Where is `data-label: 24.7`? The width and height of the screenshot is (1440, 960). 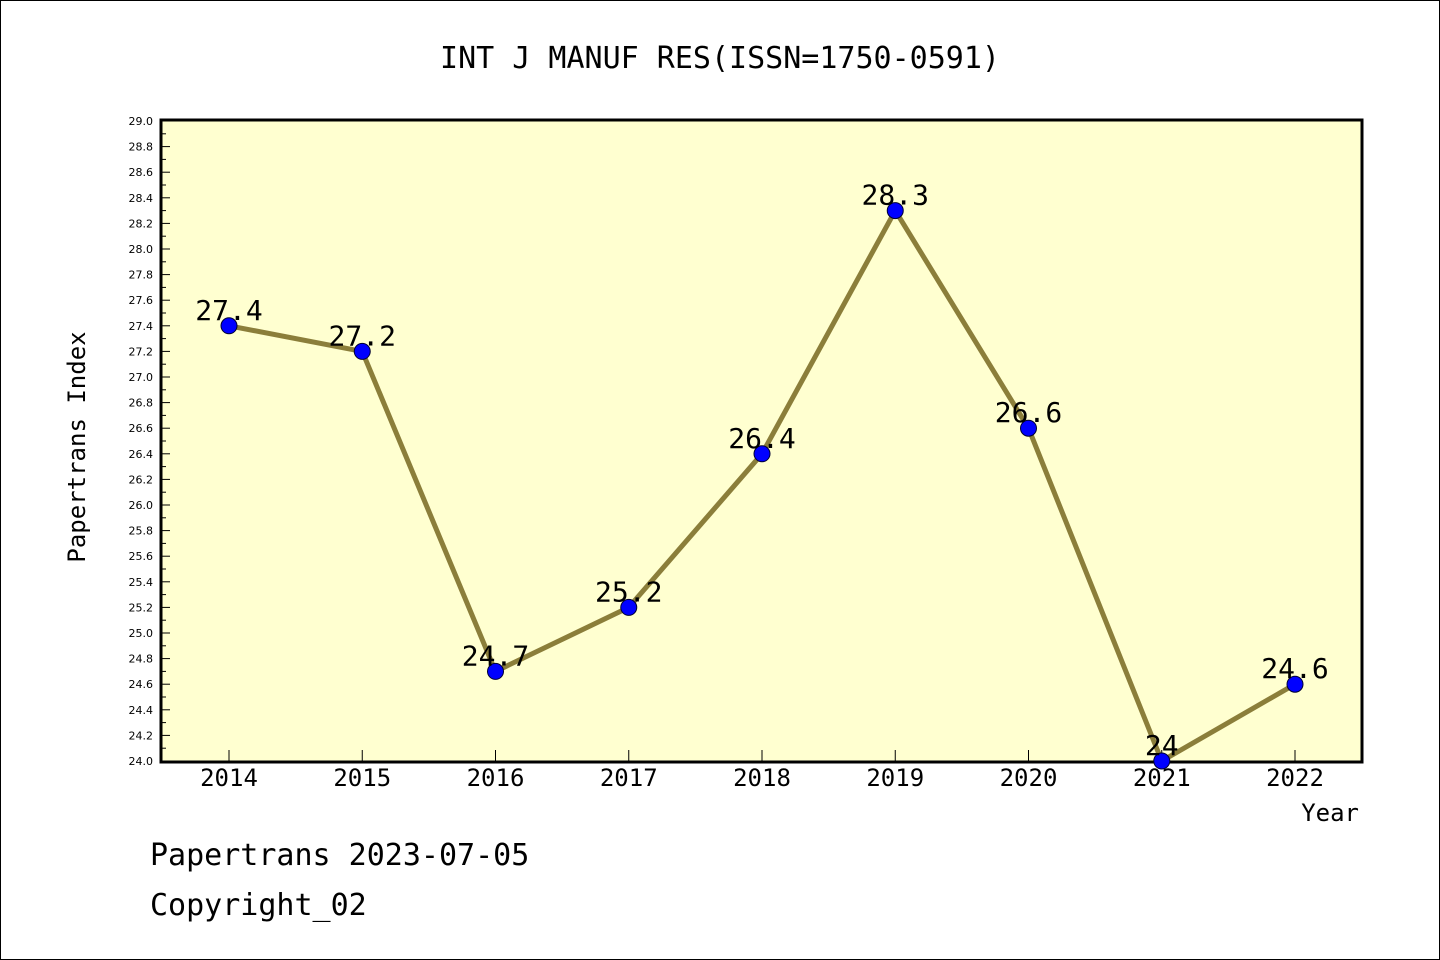
data-label: 24.7 is located at coordinates (495, 655).